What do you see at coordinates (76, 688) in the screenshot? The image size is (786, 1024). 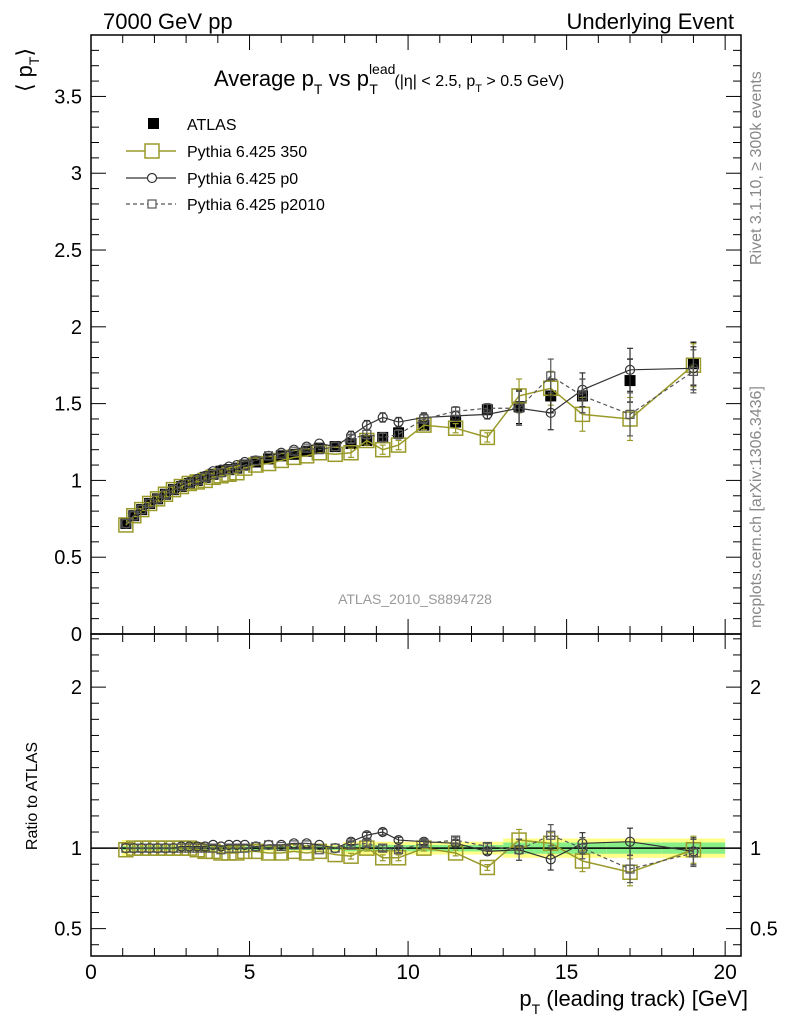 I see `ratio-y-tick-label: 2` at bounding box center [76, 688].